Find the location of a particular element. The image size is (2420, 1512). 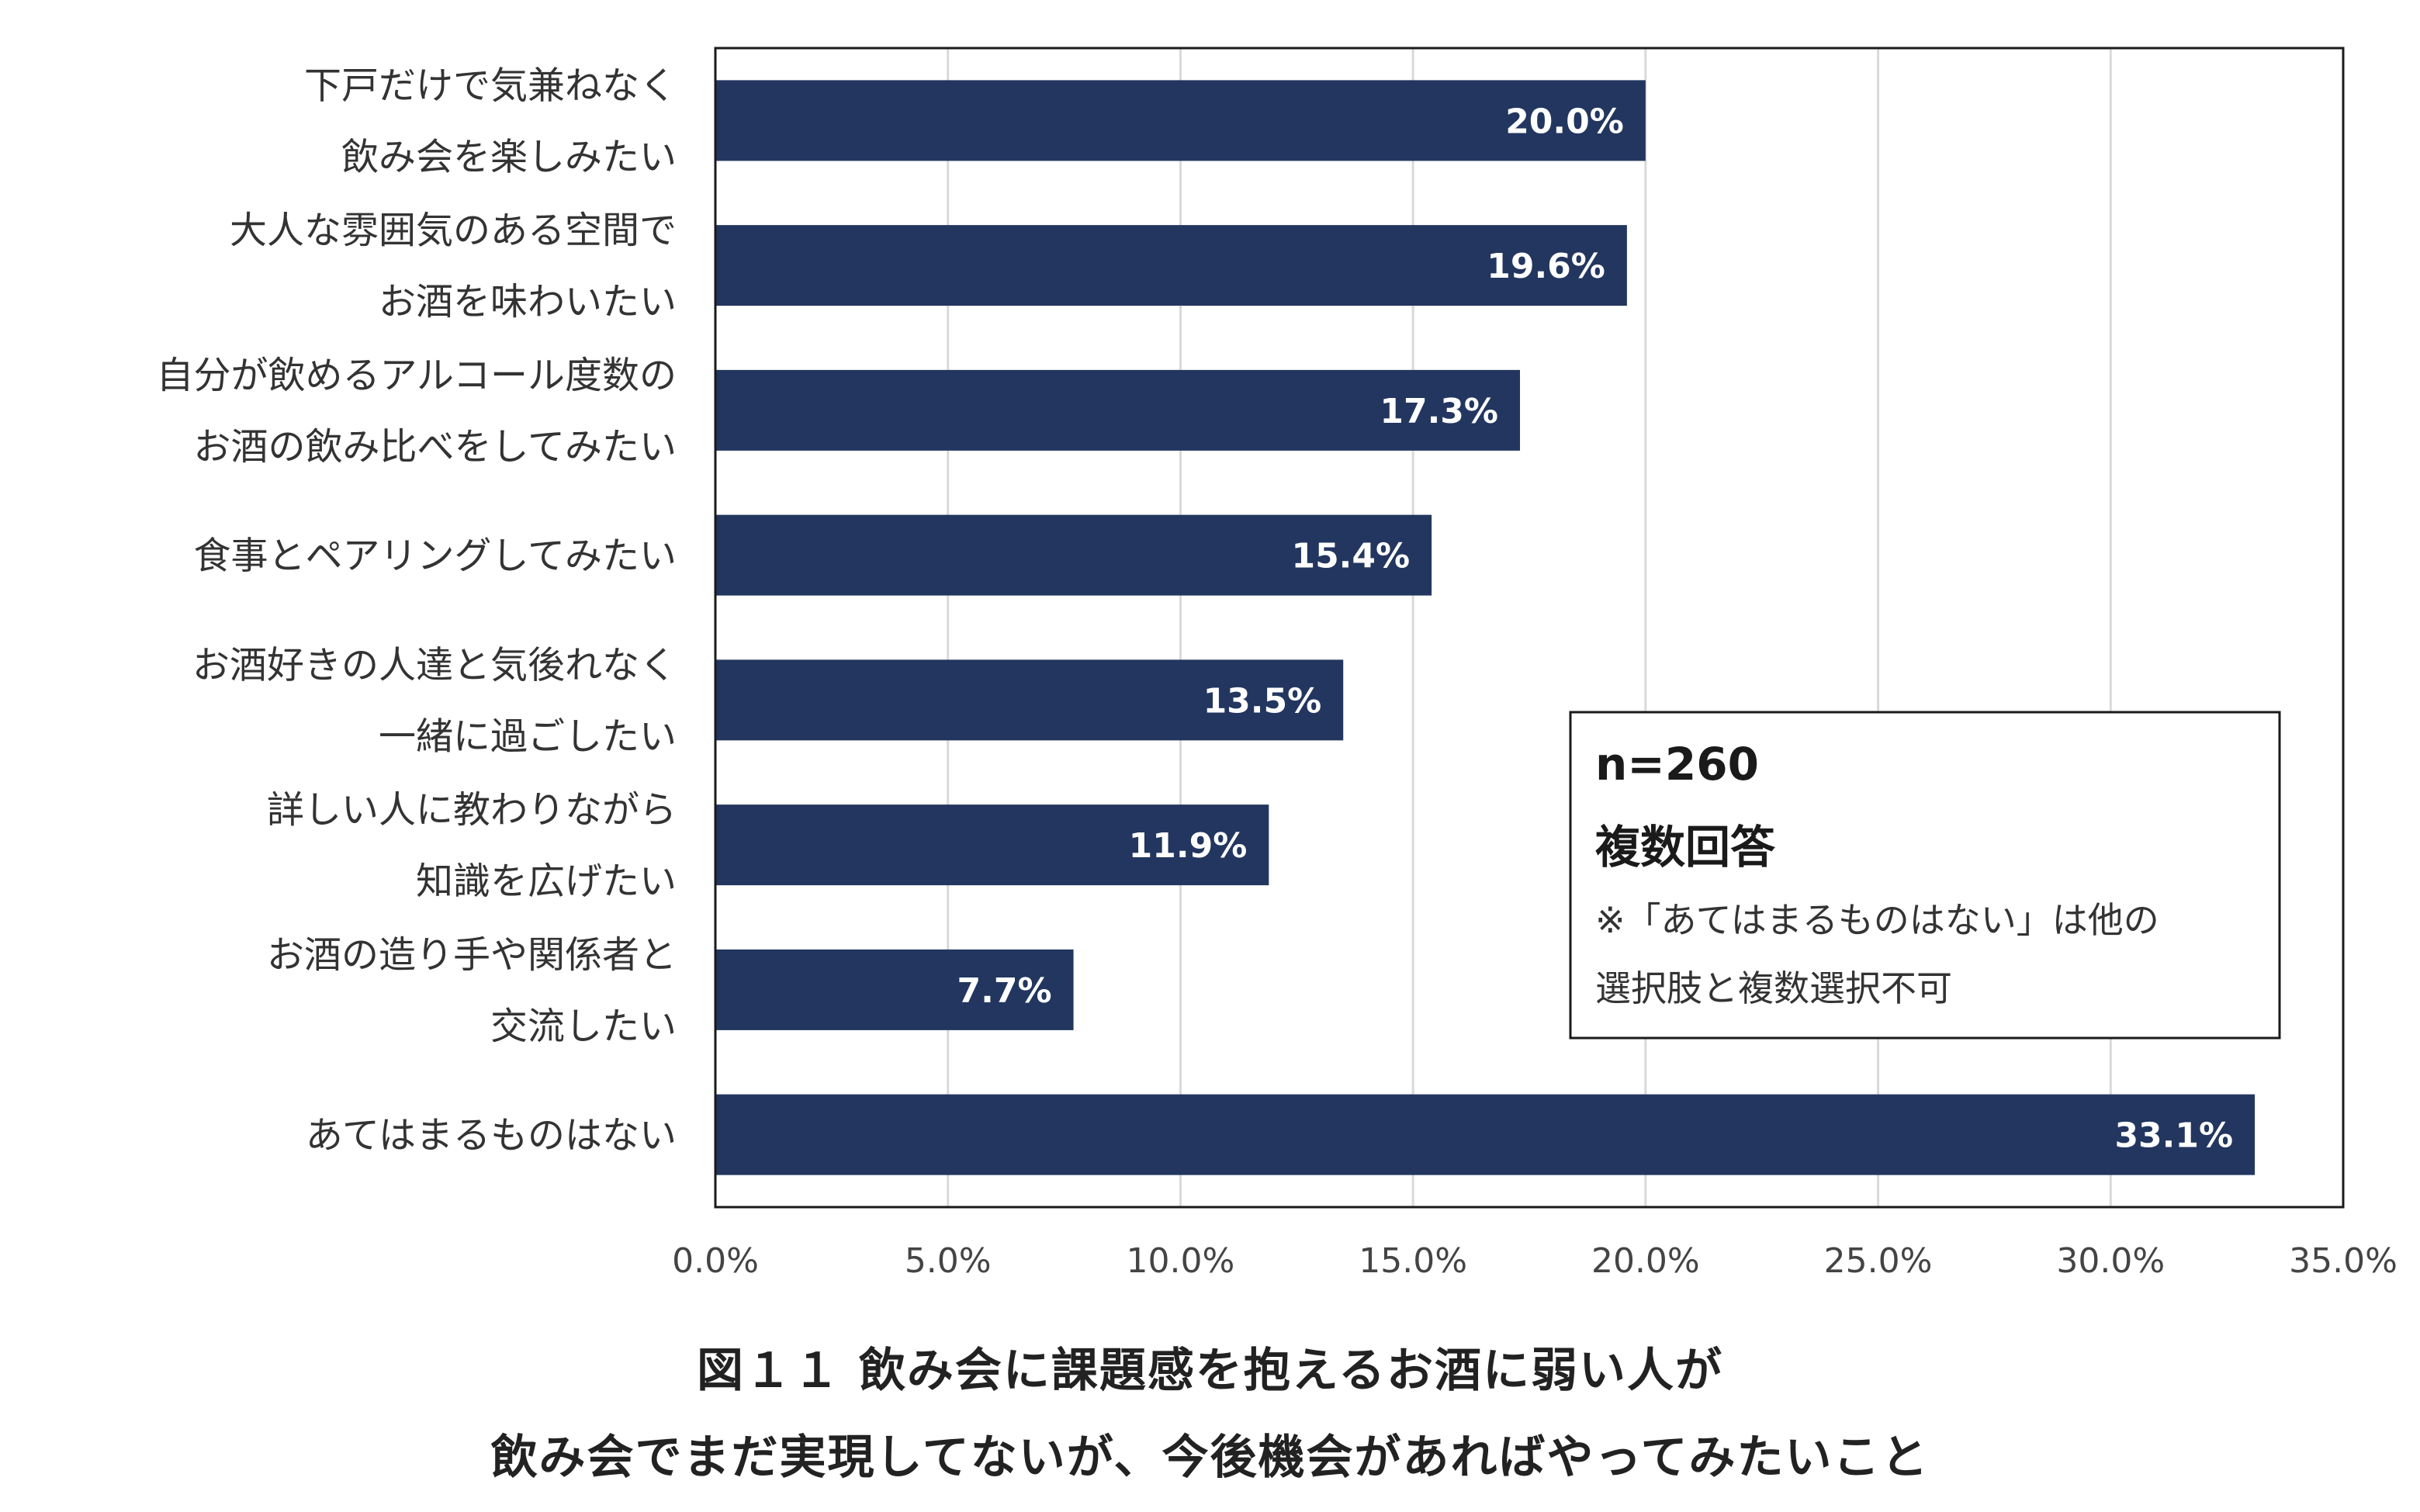

category-label: 下戸だけで気兼ねなく is located at coordinates (491, 85).